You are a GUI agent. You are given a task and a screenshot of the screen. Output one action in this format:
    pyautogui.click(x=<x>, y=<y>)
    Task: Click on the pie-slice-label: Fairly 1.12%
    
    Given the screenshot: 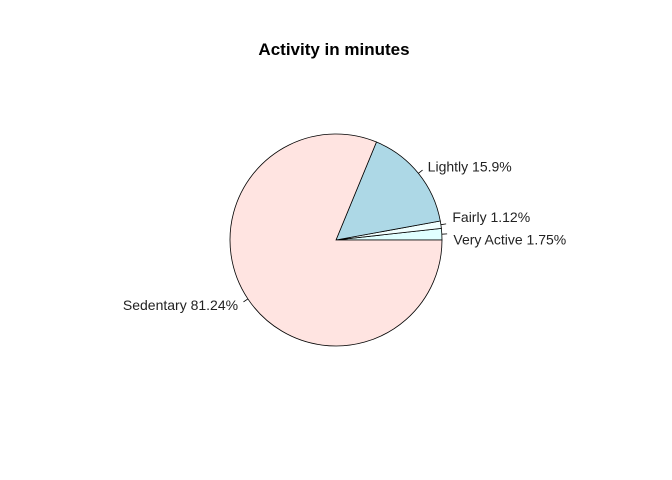 What is the action you would take?
    pyautogui.click(x=491, y=217)
    